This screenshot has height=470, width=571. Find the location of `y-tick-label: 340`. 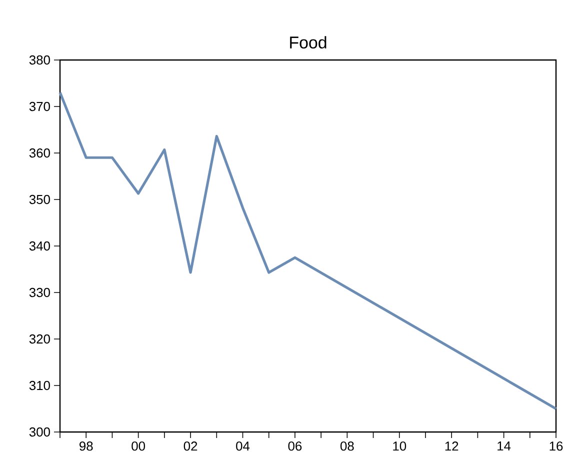

y-tick-label: 340 is located at coordinates (39, 246).